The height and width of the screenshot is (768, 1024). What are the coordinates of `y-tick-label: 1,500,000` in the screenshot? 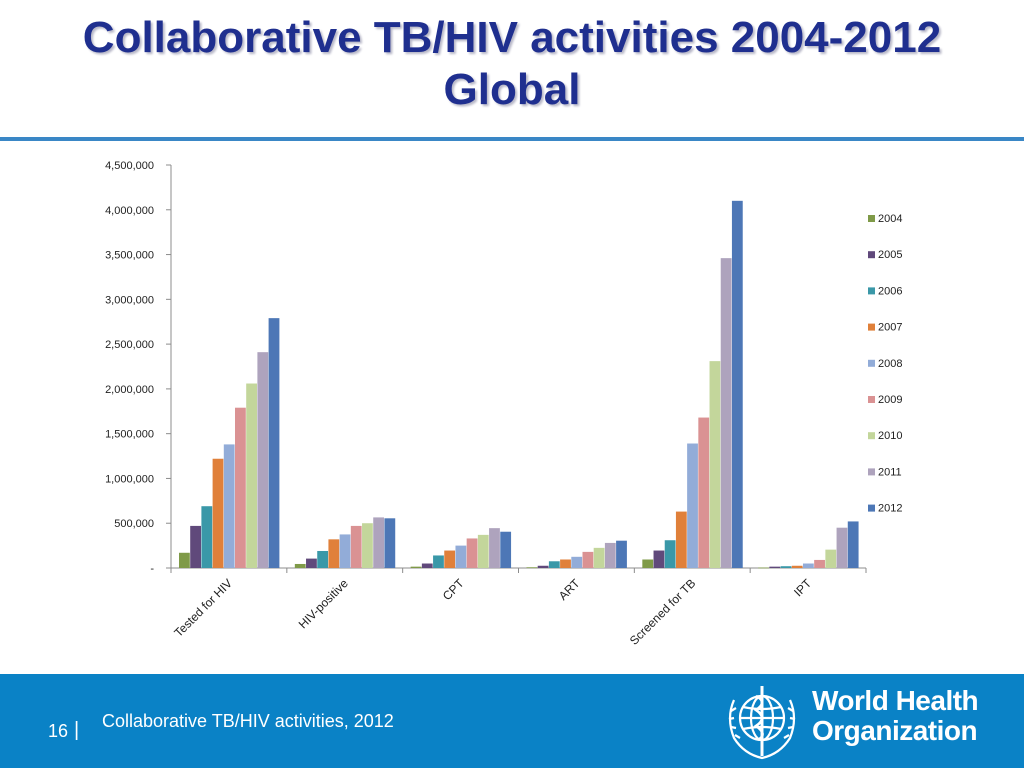 It's located at (129, 435).